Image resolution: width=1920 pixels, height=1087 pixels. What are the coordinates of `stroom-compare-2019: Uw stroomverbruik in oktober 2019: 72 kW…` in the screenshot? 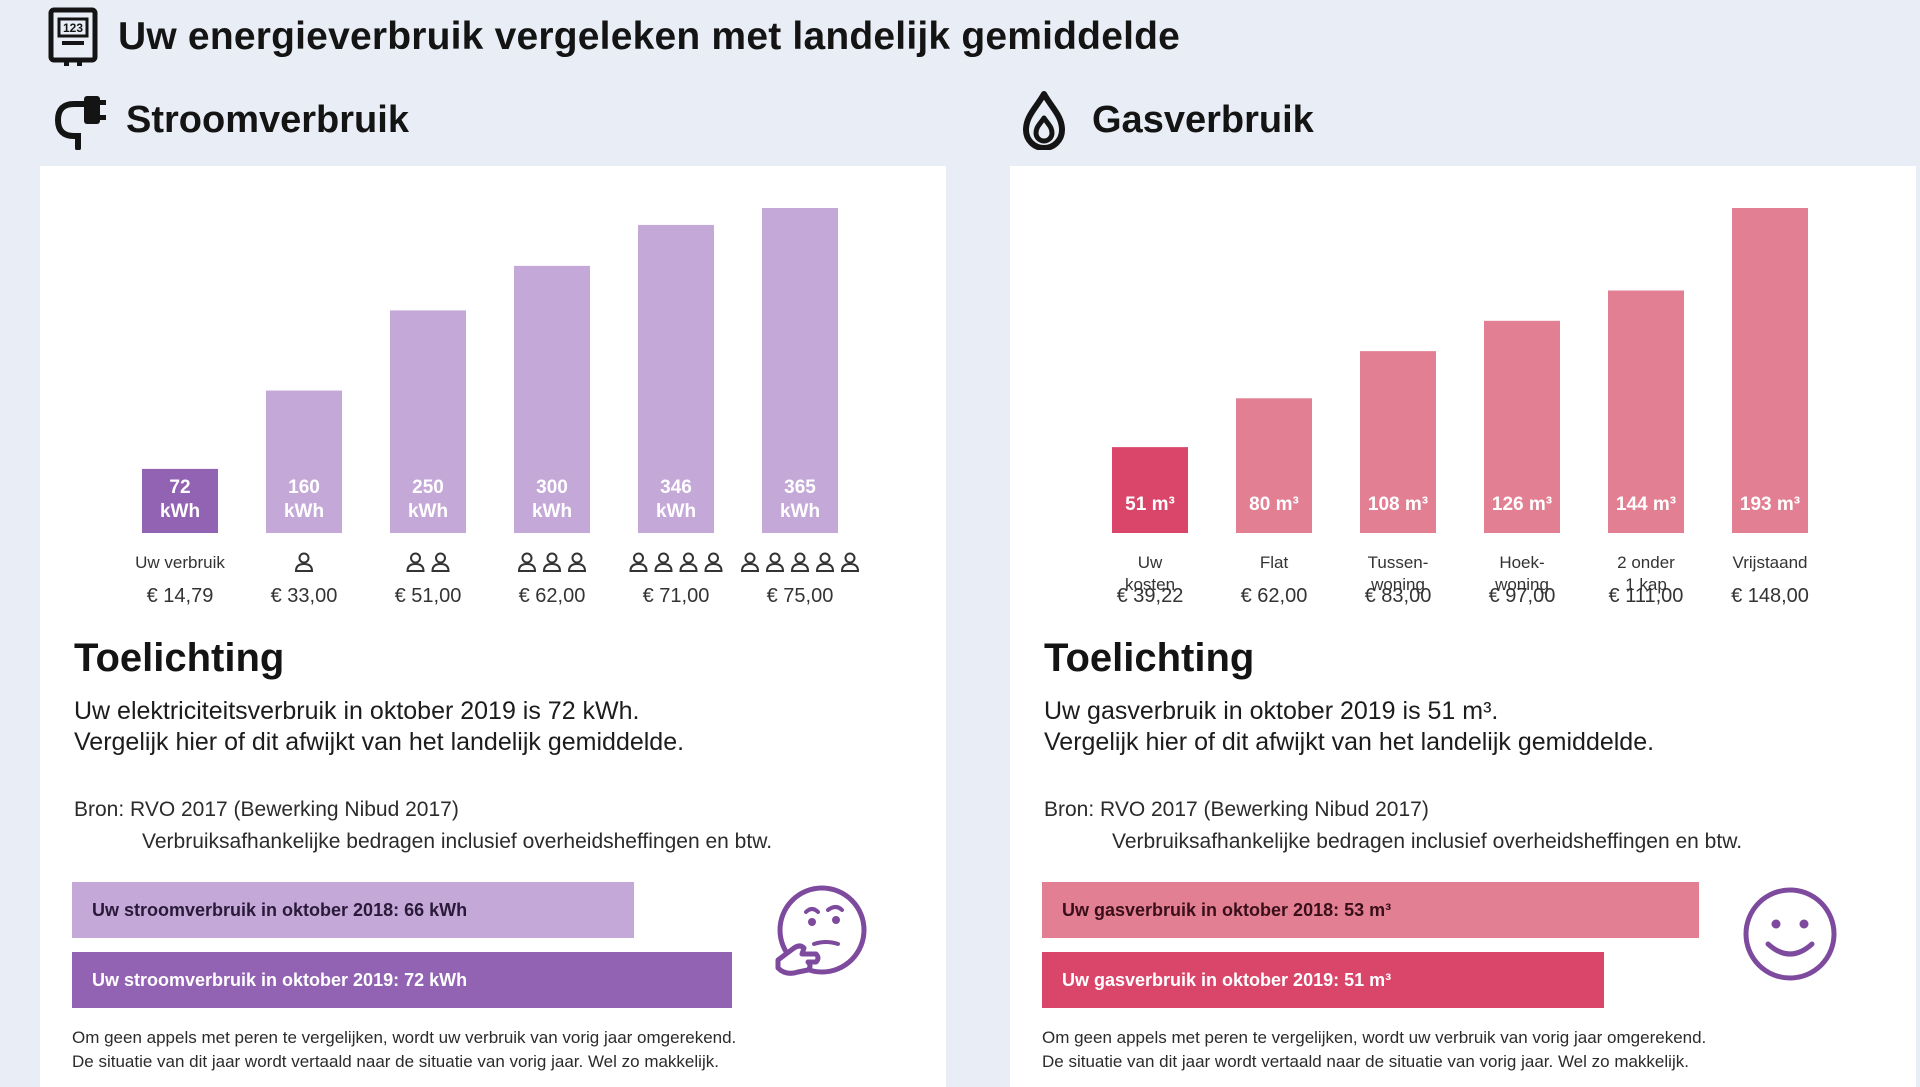 It's located at (402, 980).